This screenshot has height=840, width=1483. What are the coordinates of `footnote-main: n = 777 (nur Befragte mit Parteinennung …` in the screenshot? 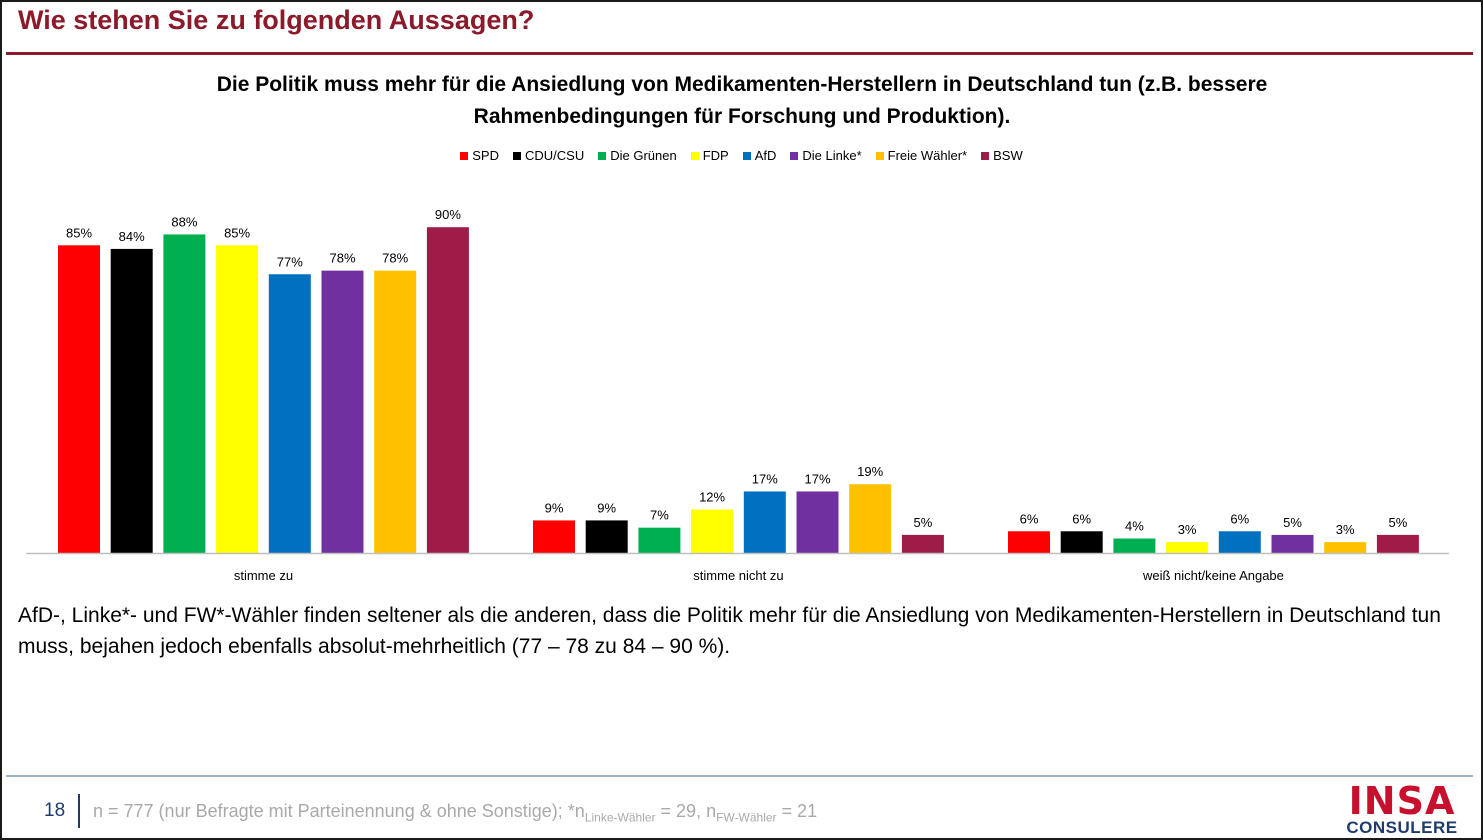 It's located at (339, 811).